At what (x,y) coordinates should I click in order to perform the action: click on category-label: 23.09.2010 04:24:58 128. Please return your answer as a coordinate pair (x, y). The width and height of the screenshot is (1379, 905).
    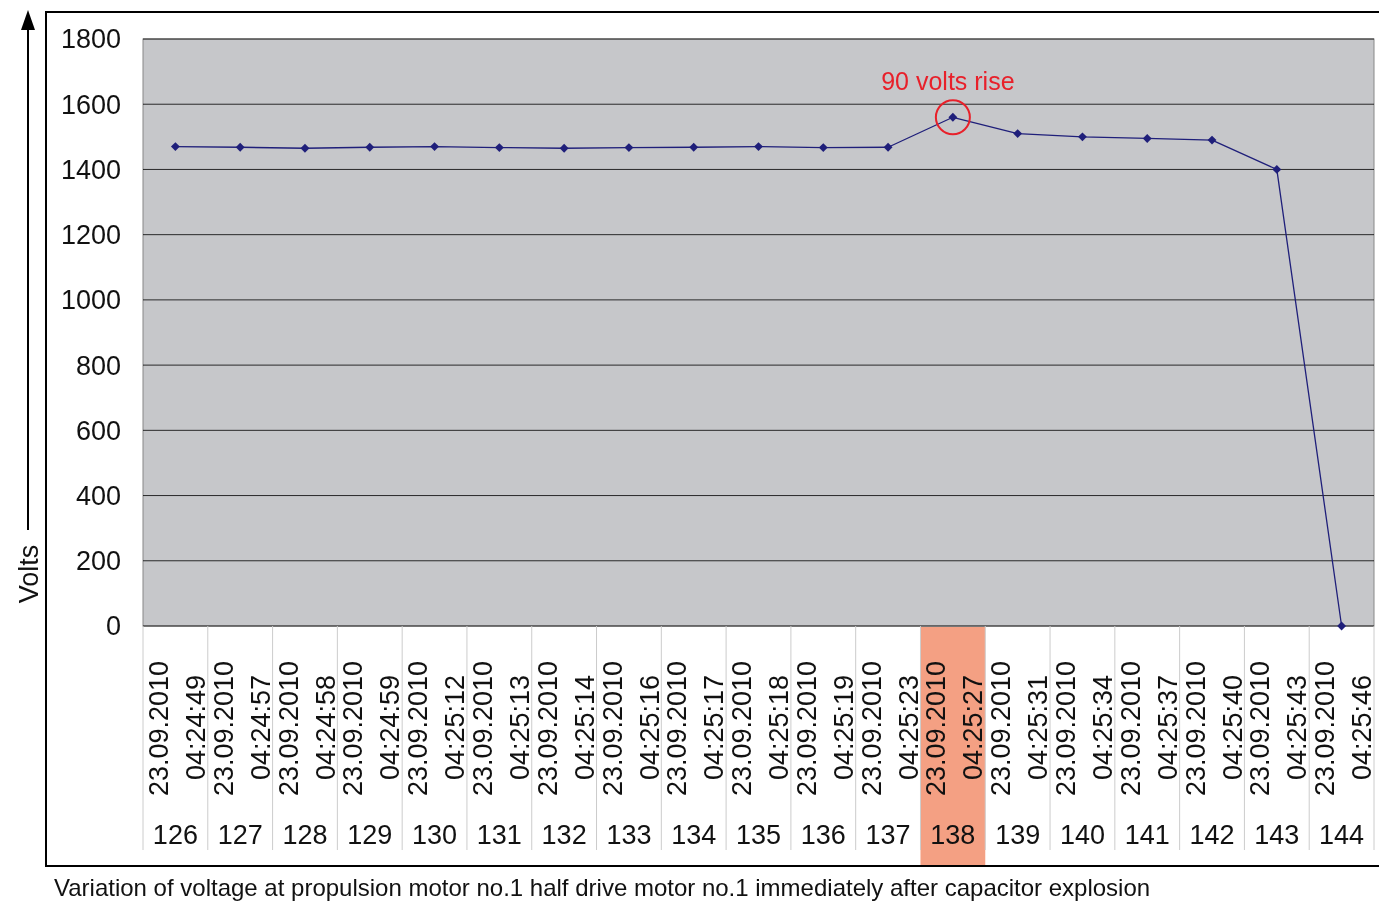
    Looking at the image, I should click on (307, 755).